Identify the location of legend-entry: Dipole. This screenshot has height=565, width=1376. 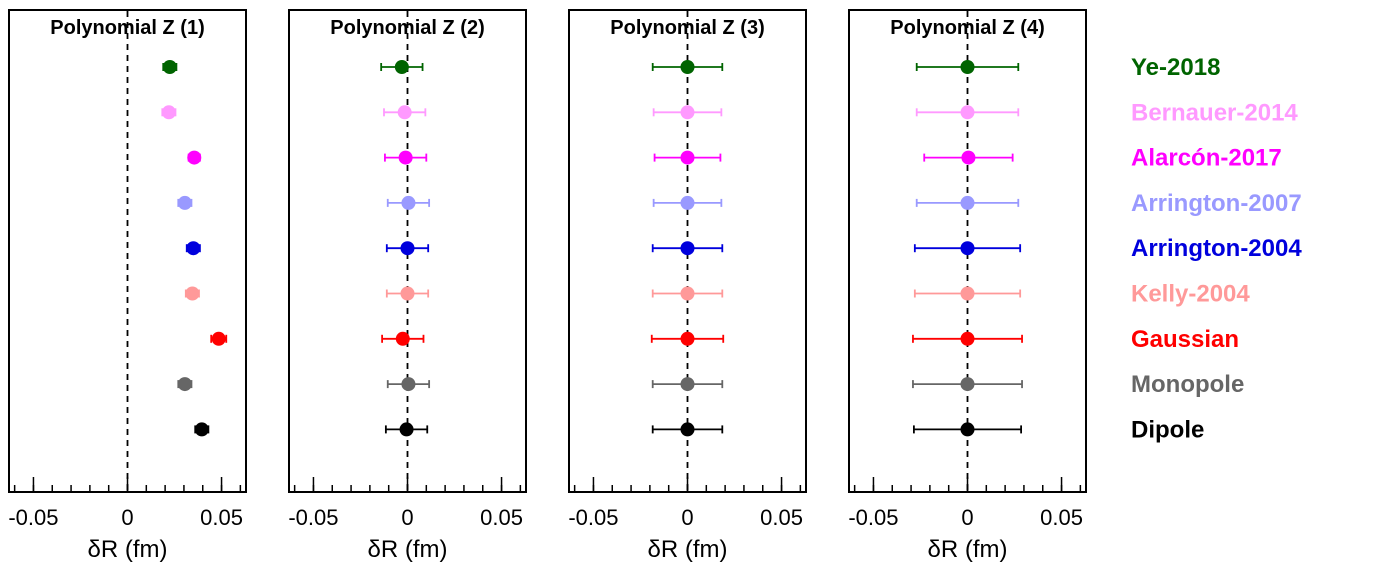
(1167, 429).